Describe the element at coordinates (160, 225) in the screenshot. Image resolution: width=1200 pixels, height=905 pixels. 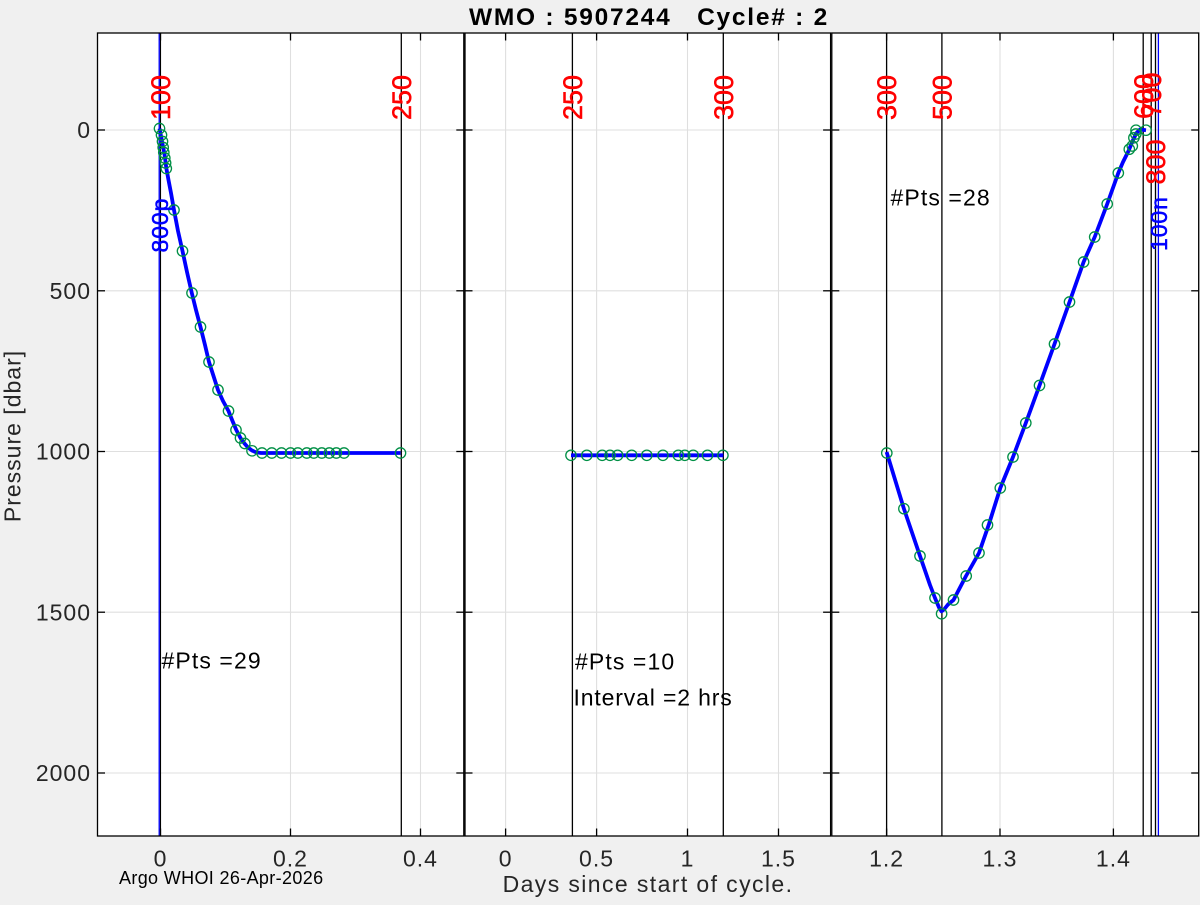
I see `svg-text: 800p` at that location.